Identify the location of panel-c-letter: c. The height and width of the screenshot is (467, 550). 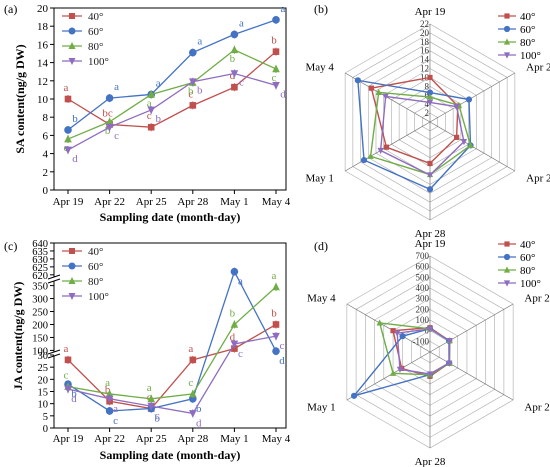
(149, 398).